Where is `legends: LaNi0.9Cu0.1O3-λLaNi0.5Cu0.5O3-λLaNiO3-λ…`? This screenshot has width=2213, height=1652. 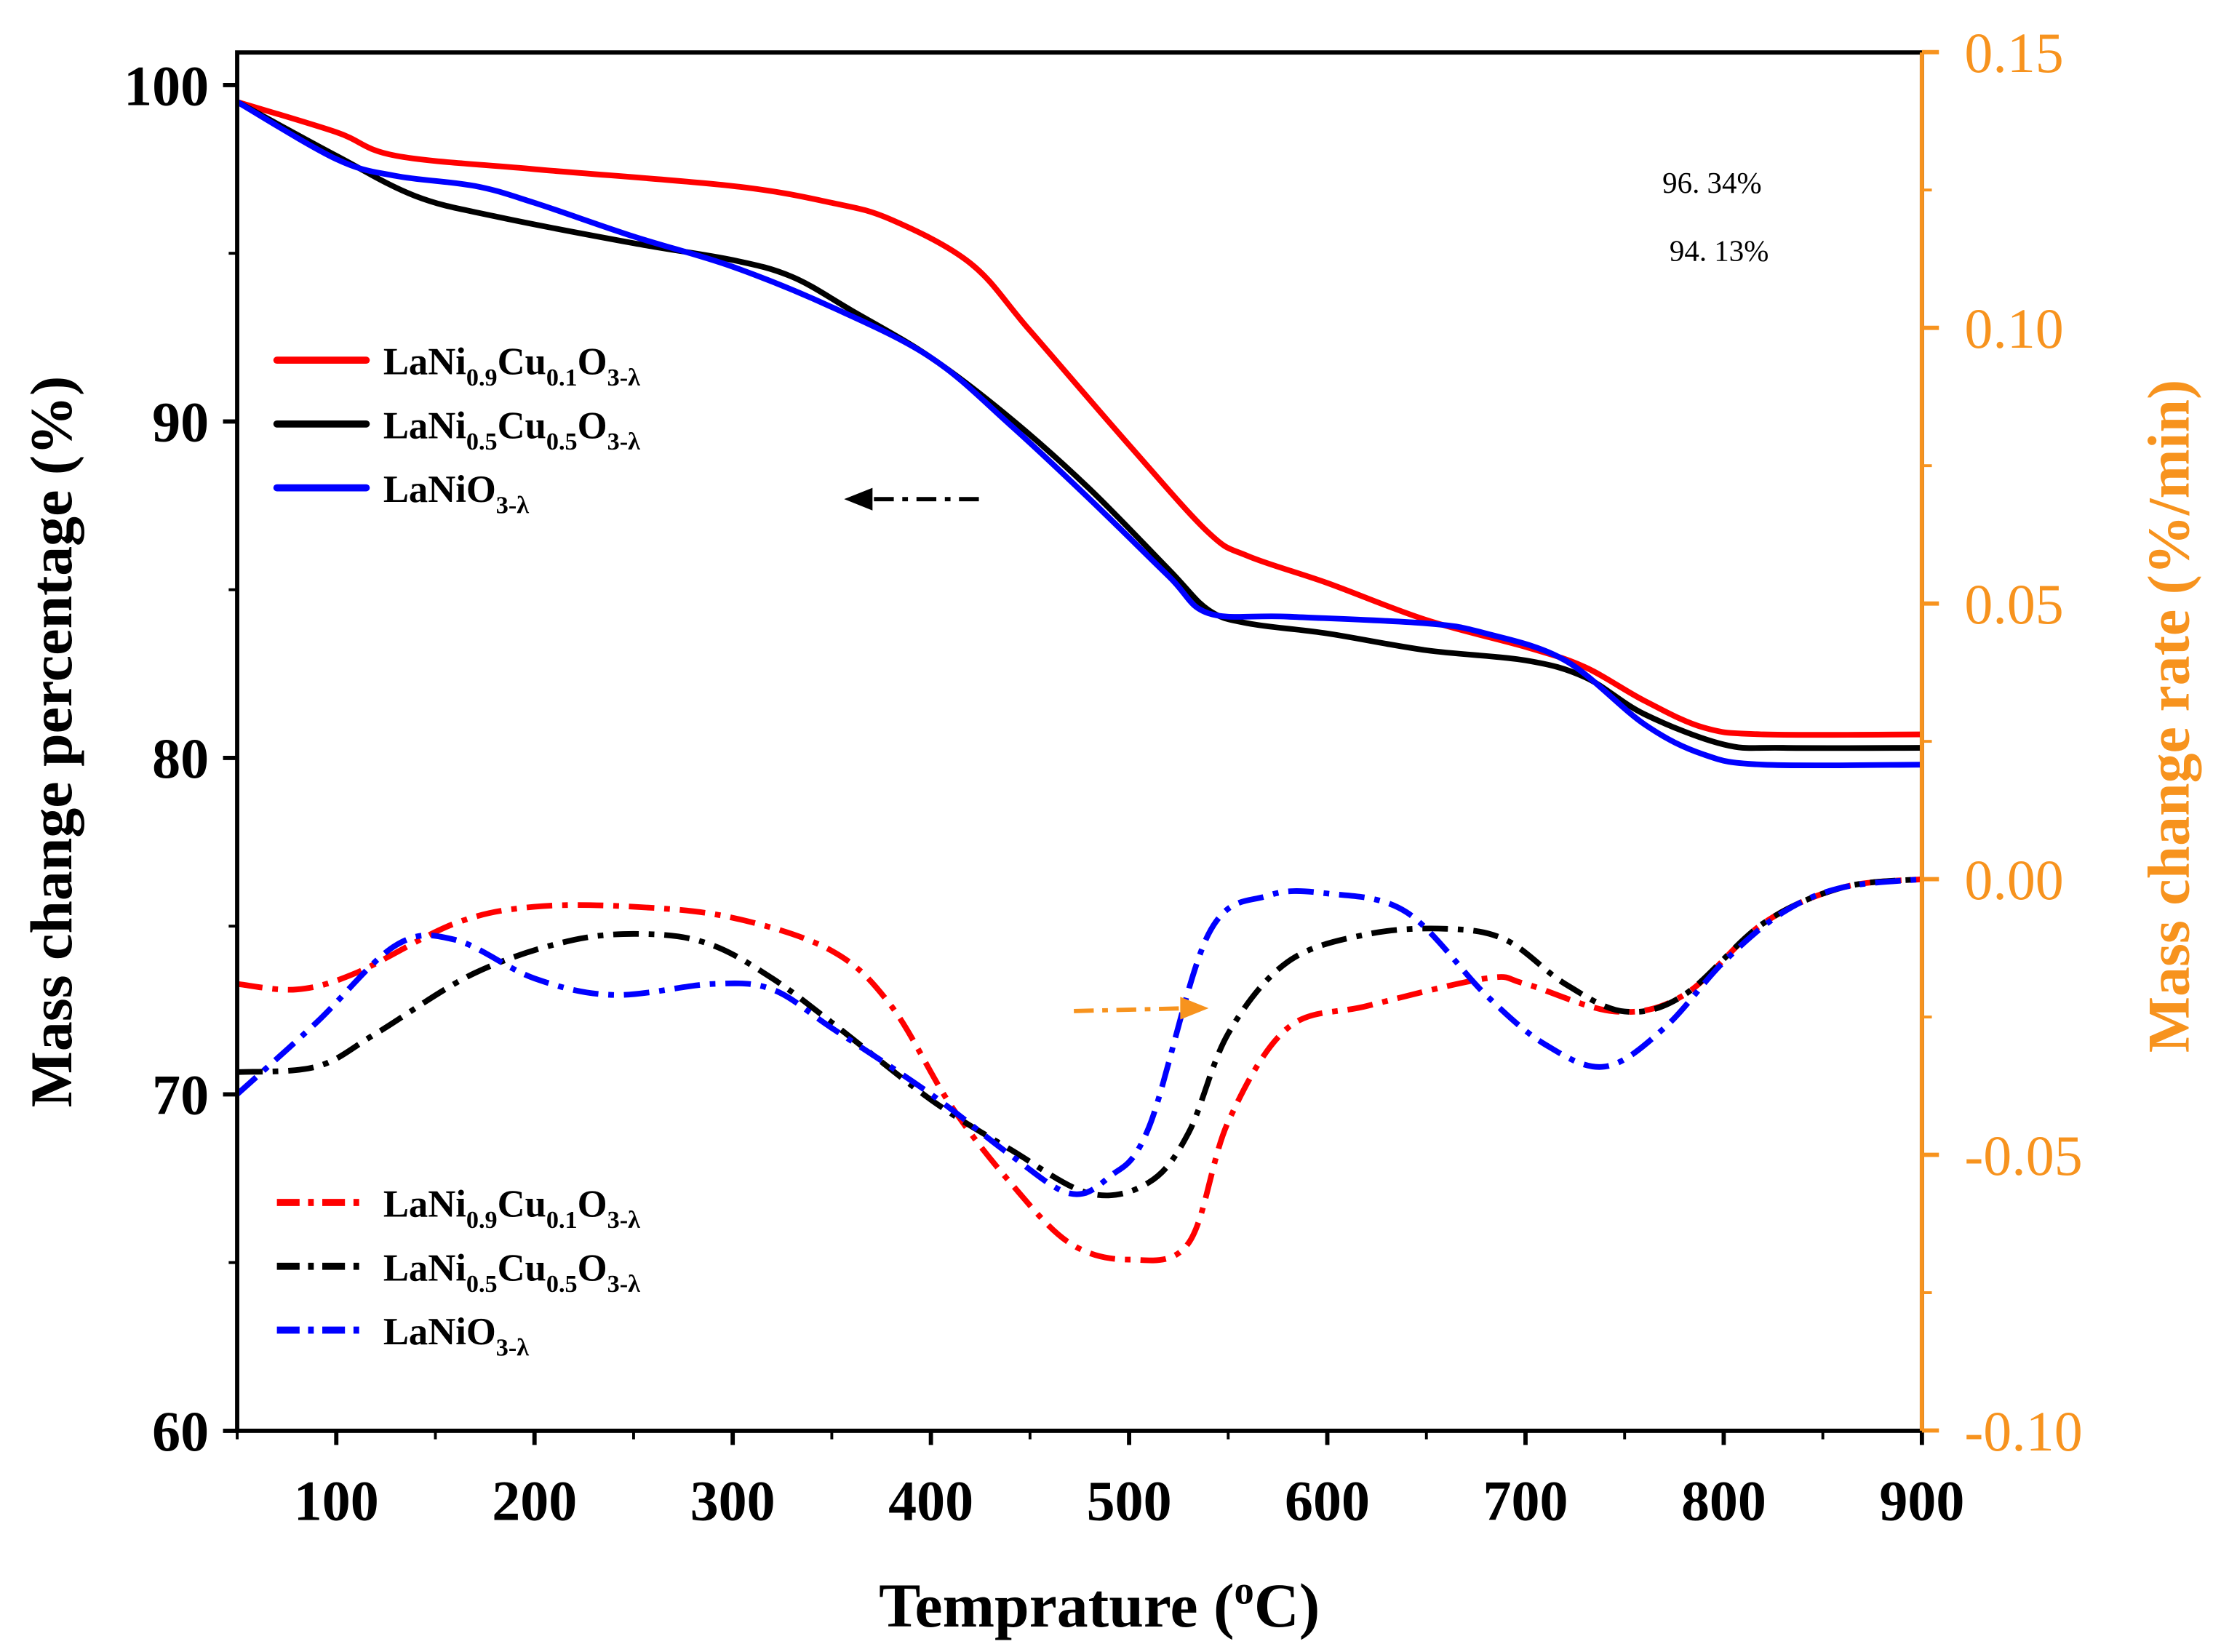 legends: LaNi0.9Cu0.1O3-λLaNi0.5Cu0.5O3-λLaNiO3-λ… is located at coordinates (456, 851).